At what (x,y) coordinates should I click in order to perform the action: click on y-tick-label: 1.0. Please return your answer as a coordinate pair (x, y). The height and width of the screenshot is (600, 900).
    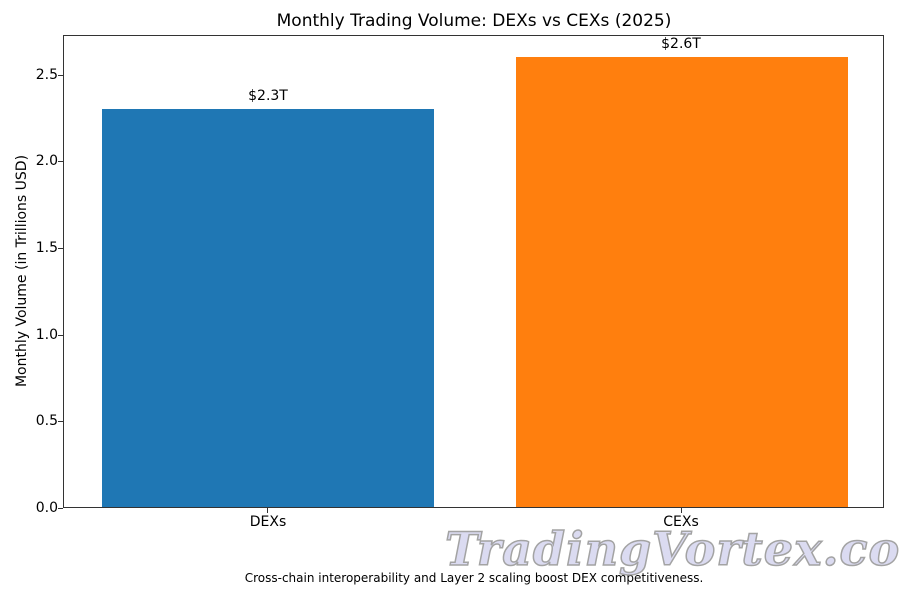
    Looking at the image, I should click on (46, 335).